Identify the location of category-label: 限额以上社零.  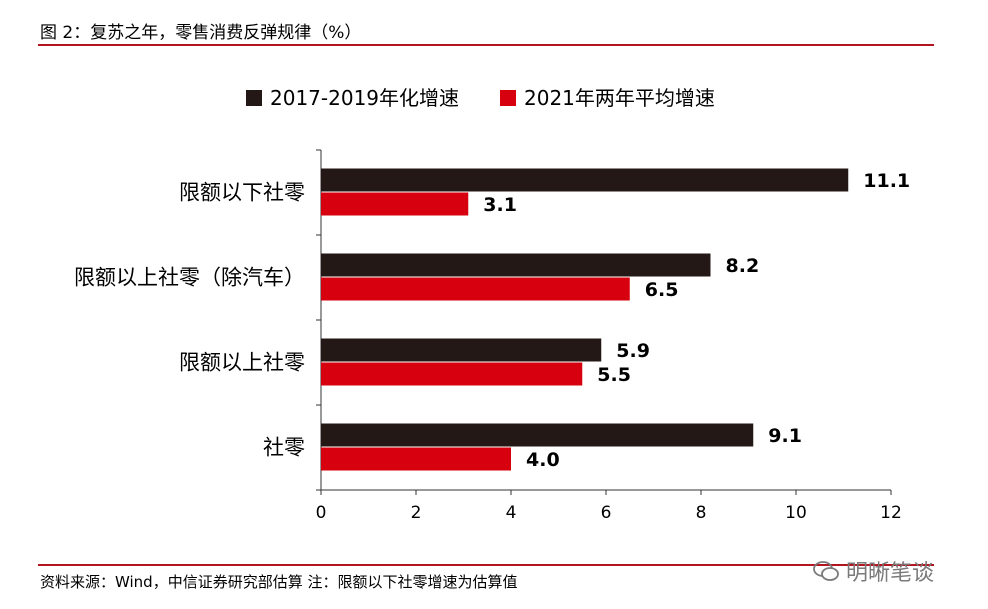
(242, 363).